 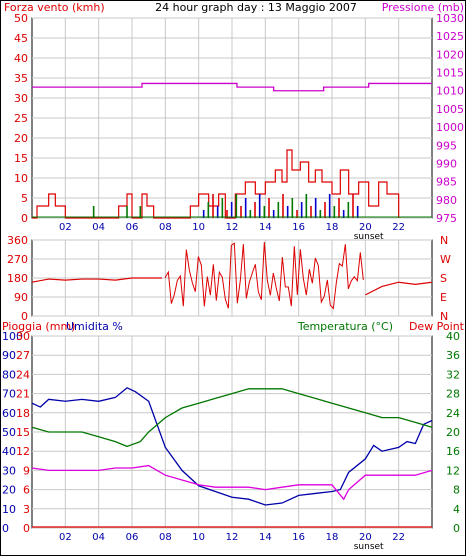 What do you see at coordinates (21, 118) in the screenshot?
I see `wind-tick-label: 25` at bounding box center [21, 118].